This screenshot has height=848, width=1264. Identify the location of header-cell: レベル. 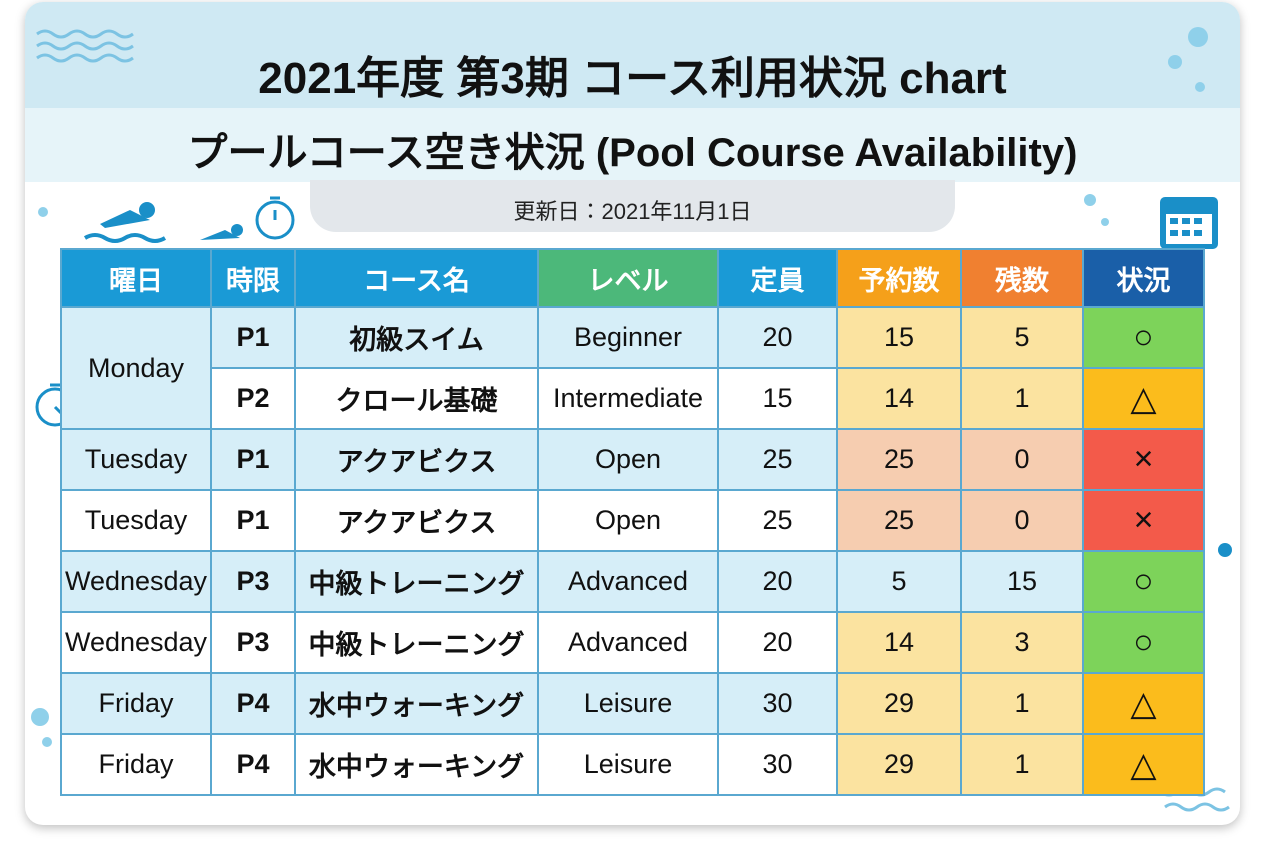
(628, 278).